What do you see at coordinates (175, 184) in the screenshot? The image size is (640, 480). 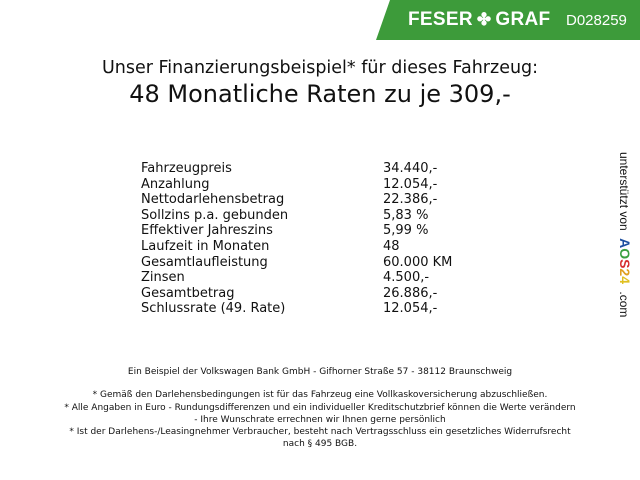 I see `row-label: Anzahlung` at bounding box center [175, 184].